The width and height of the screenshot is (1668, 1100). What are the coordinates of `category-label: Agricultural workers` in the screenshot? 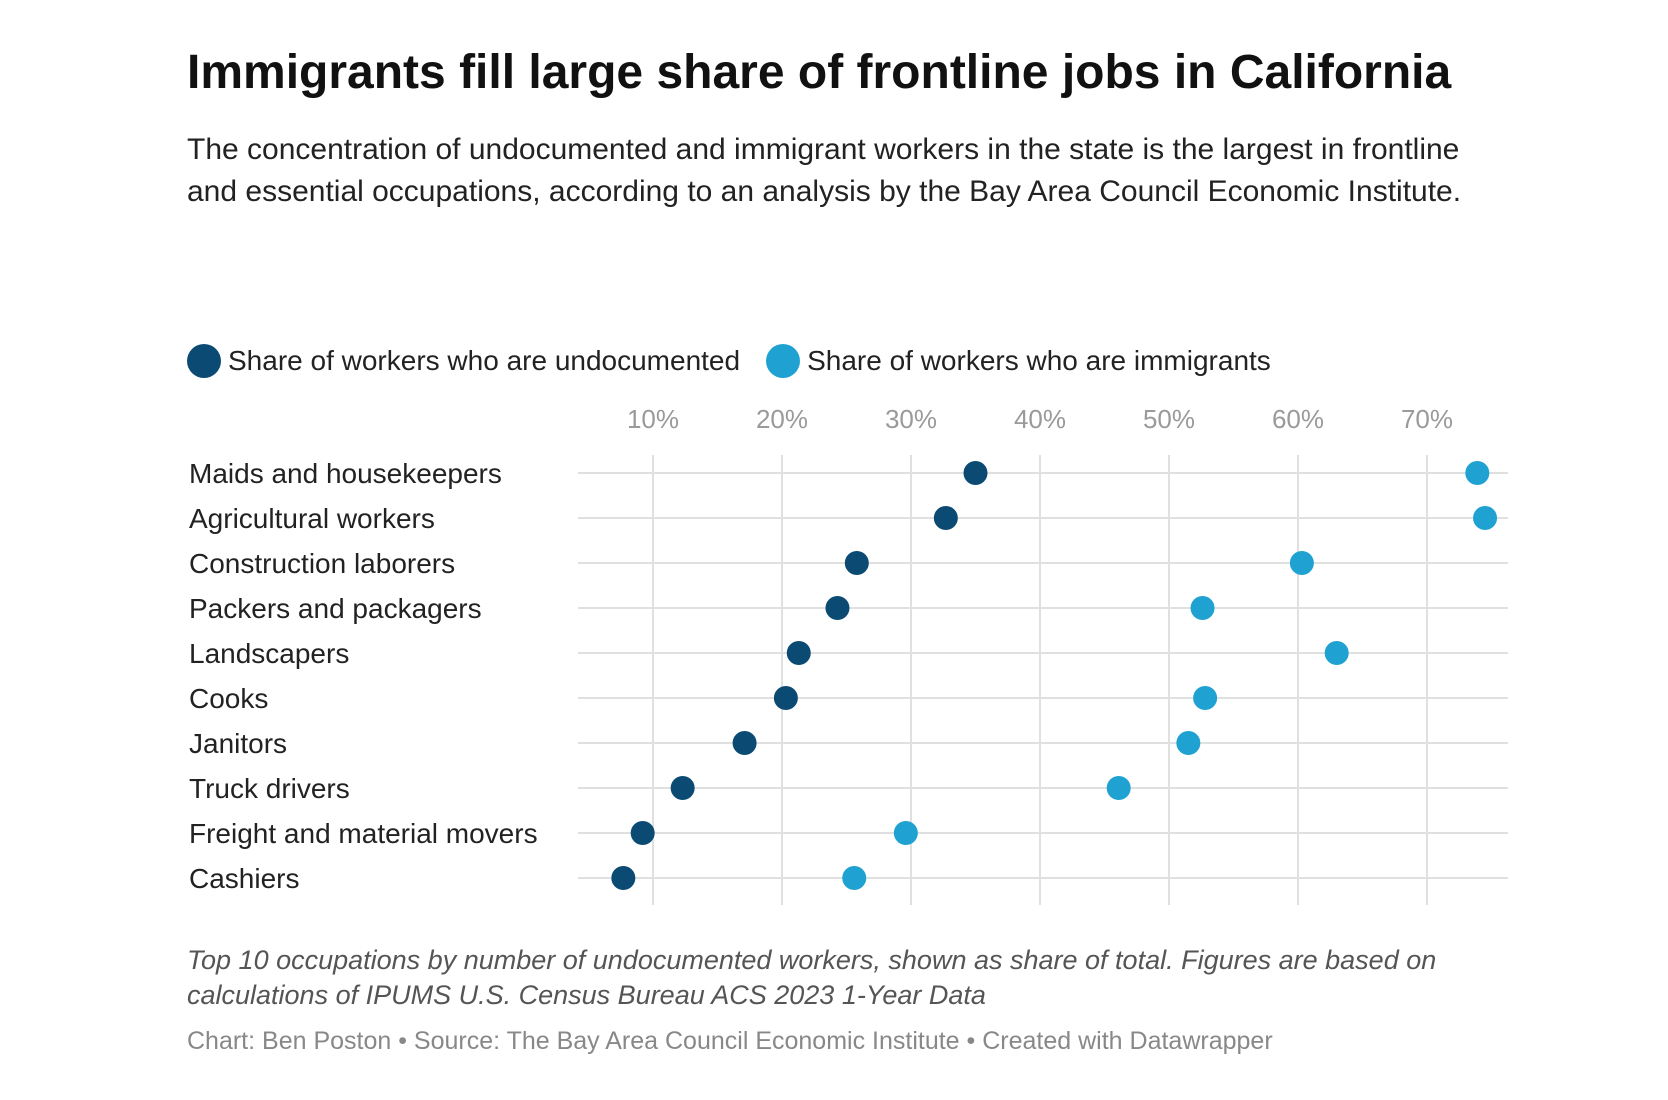 It's located at (312, 518).